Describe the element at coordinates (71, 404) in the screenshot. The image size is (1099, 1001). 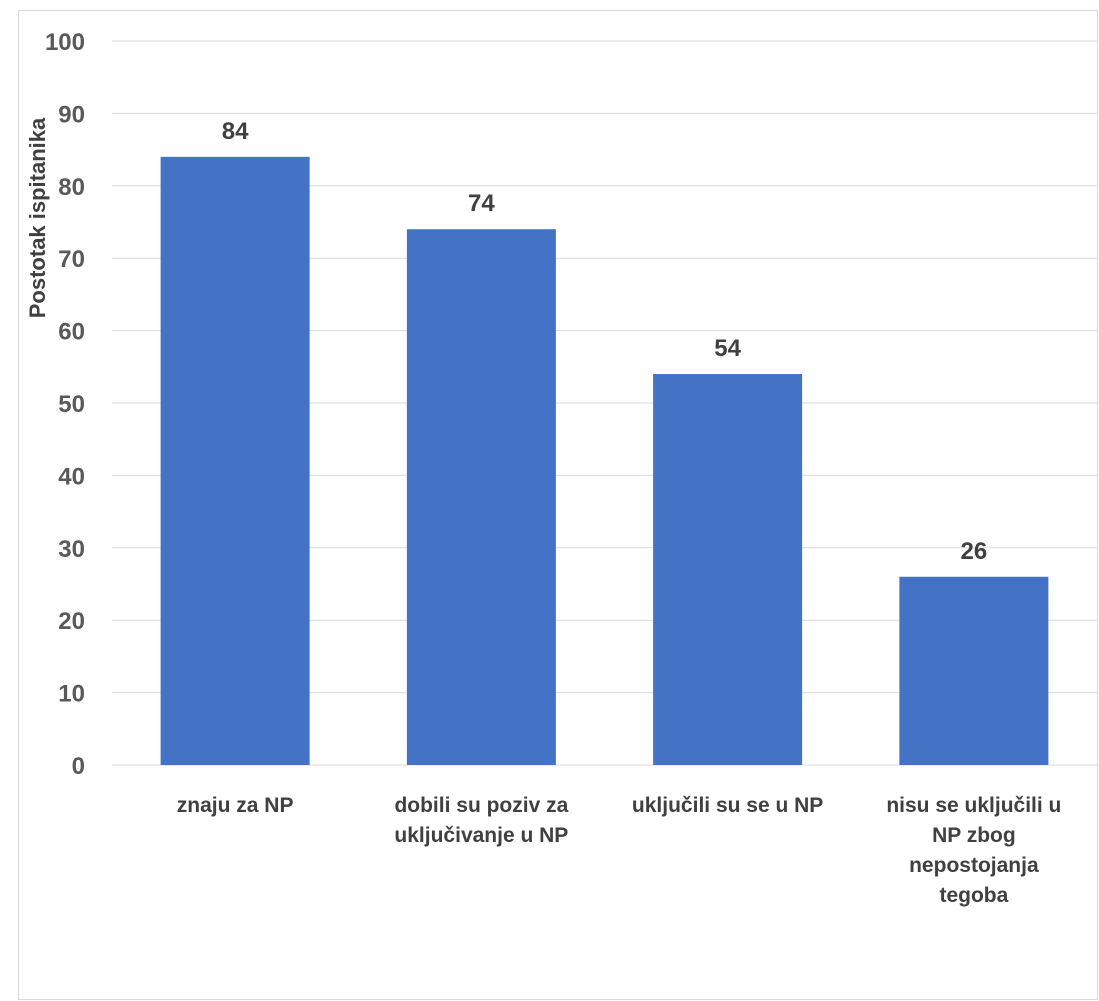
I see `y-tick-label: 50` at that location.